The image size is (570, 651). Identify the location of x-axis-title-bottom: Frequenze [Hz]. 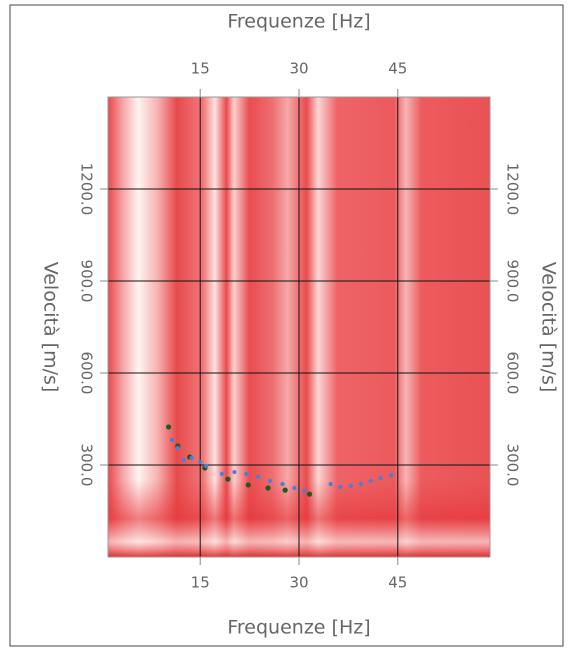
(298, 628).